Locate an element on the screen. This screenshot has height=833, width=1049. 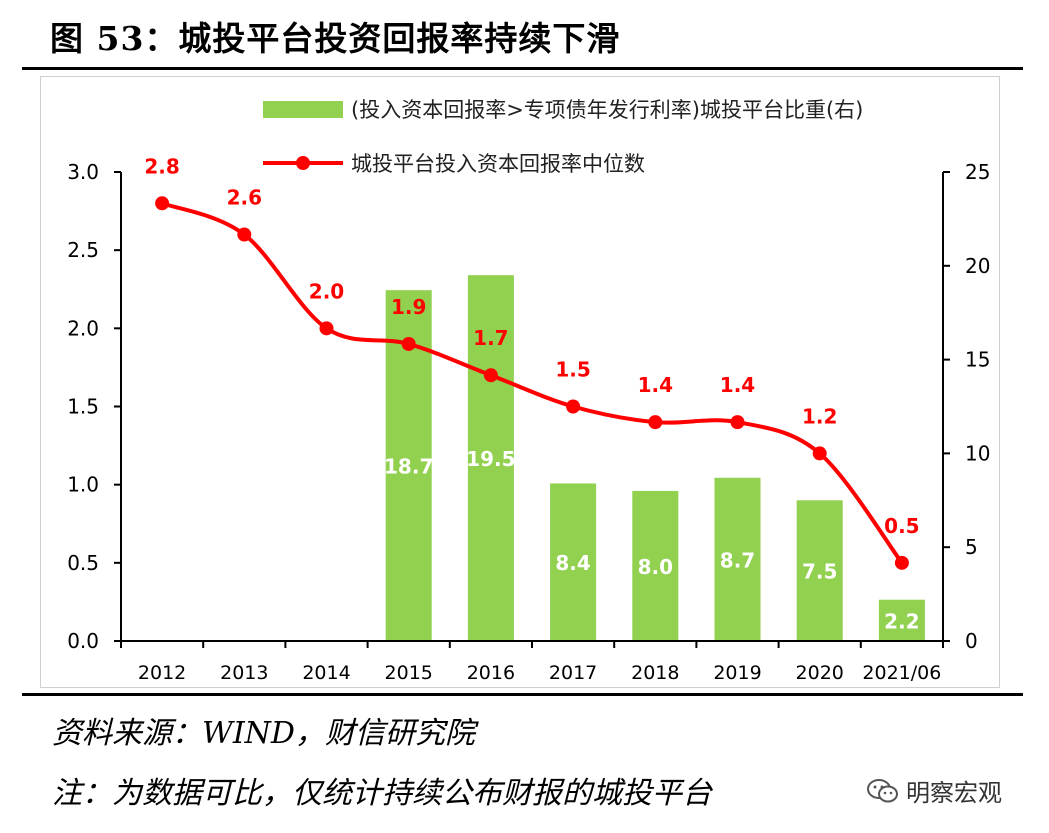
line-data-label: 1.2 is located at coordinates (819, 416).